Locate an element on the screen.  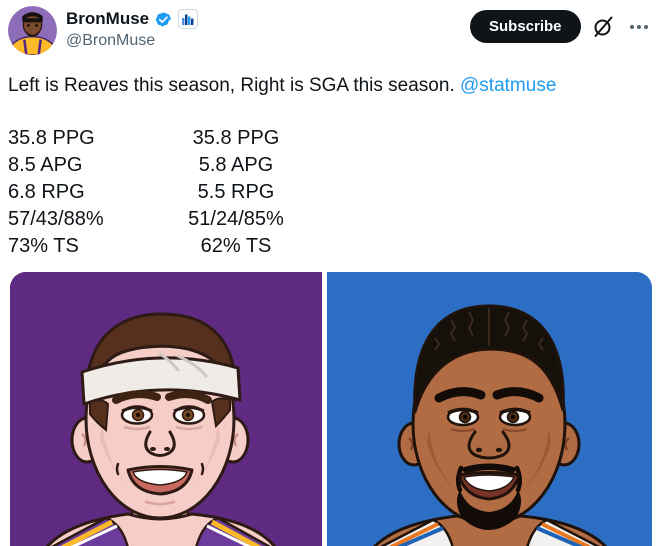
avatar is located at coordinates (32, 30).